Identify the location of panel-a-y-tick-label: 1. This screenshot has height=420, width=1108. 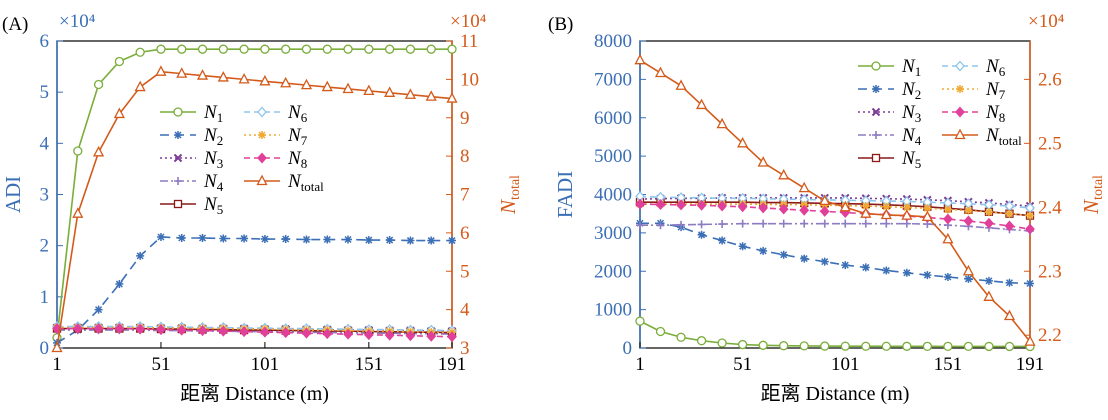
(45, 297).